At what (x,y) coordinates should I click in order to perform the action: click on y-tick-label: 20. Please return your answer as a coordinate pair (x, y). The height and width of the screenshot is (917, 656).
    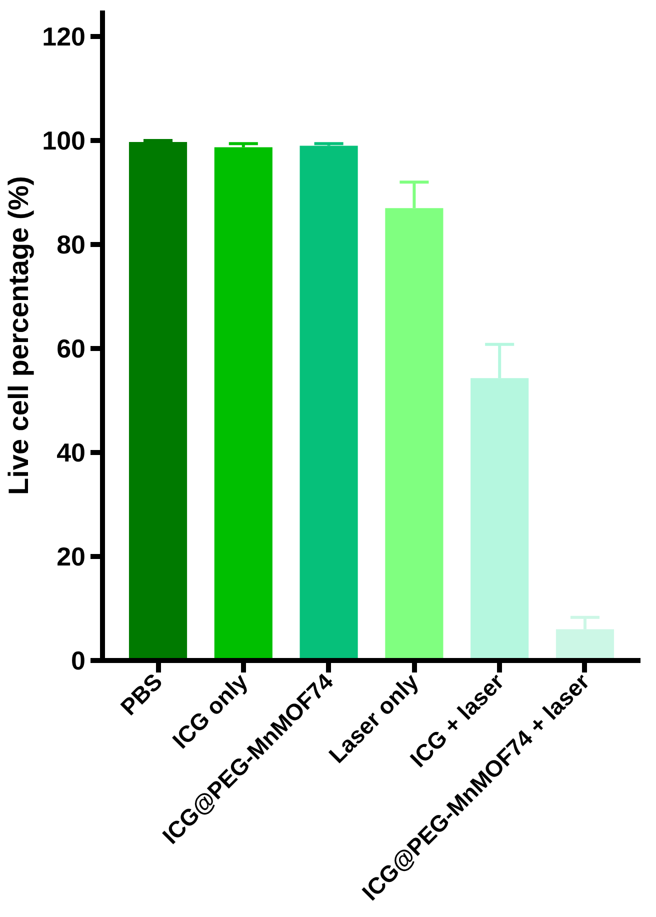
    Looking at the image, I should click on (71, 557).